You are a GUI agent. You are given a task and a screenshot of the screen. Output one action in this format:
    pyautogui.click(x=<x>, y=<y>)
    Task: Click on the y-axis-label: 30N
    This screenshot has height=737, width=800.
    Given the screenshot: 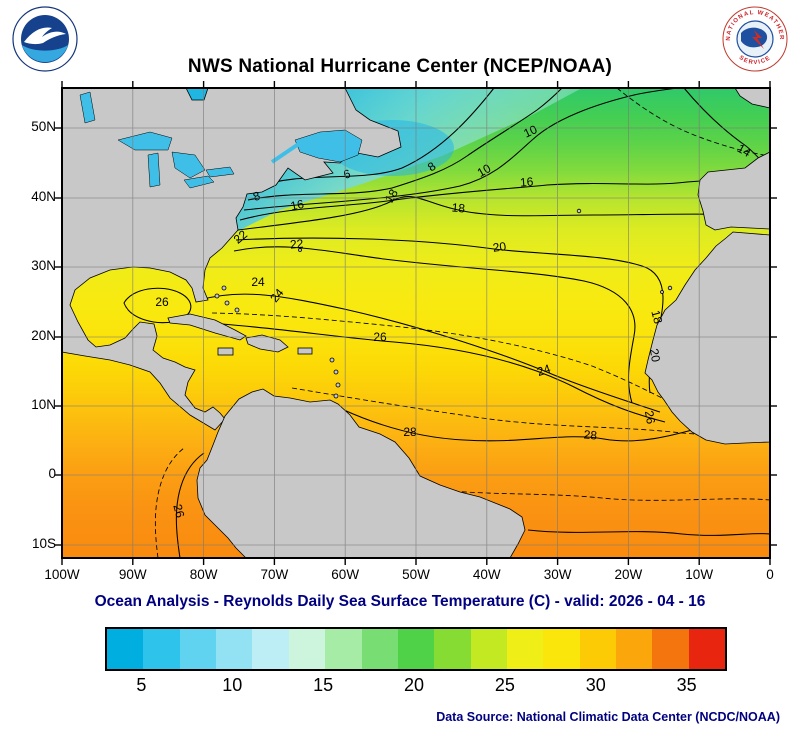 What is the action you would take?
    pyautogui.click(x=43, y=265)
    